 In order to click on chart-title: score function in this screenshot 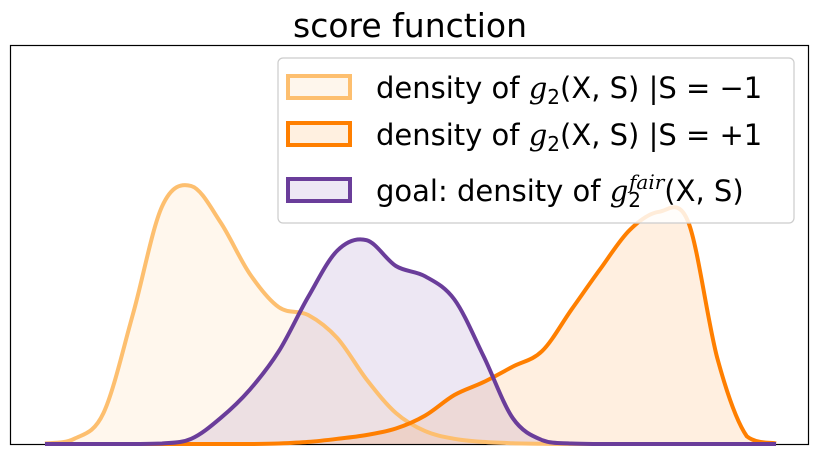, I will do `click(410, 25)`.